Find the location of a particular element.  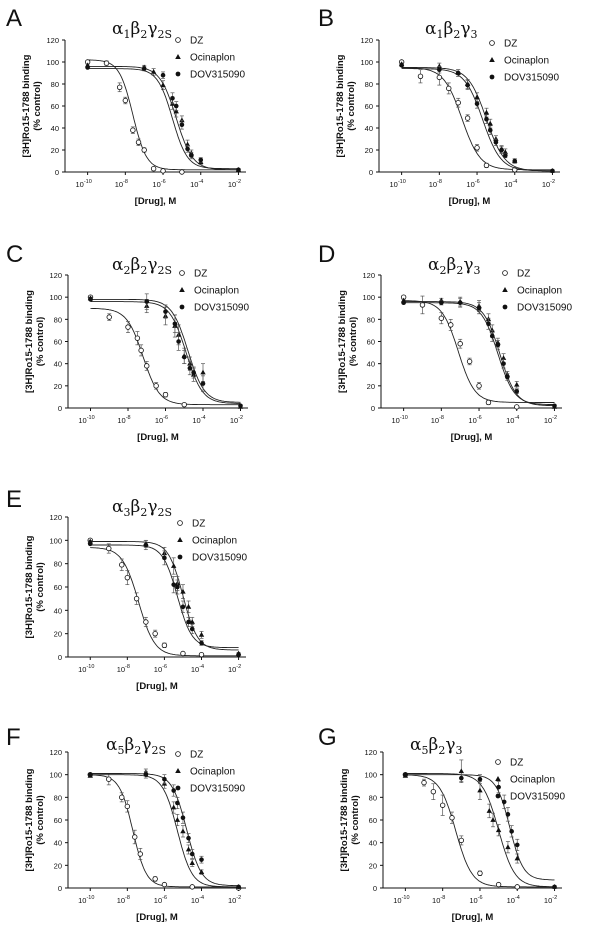

legend-item: Ocinaplon is located at coordinates (205, 772).